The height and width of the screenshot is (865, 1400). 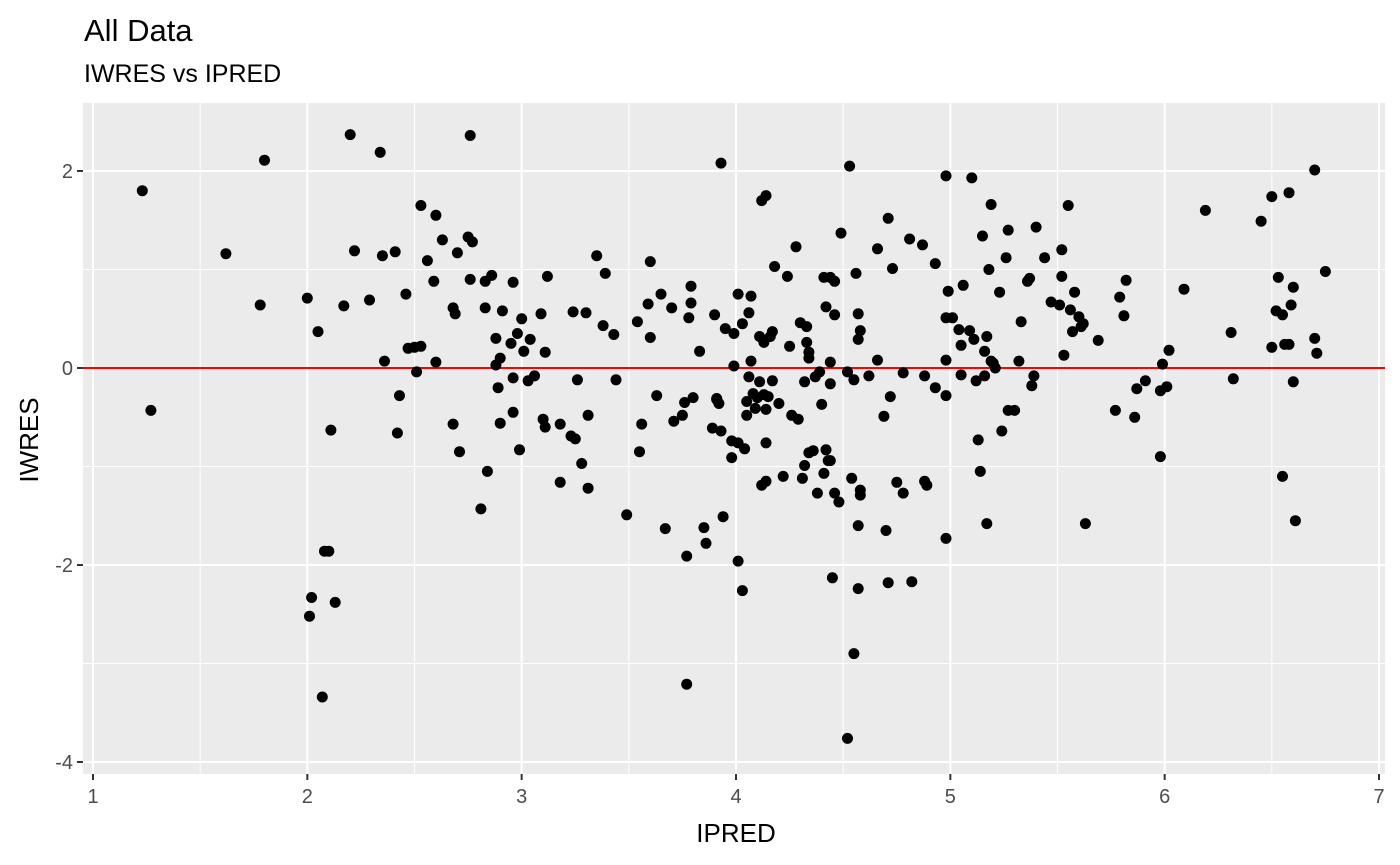 What do you see at coordinates (1378, 797) in the screenshot?
I see `x-tick-label: 7` at bounding box center [1378, 797].